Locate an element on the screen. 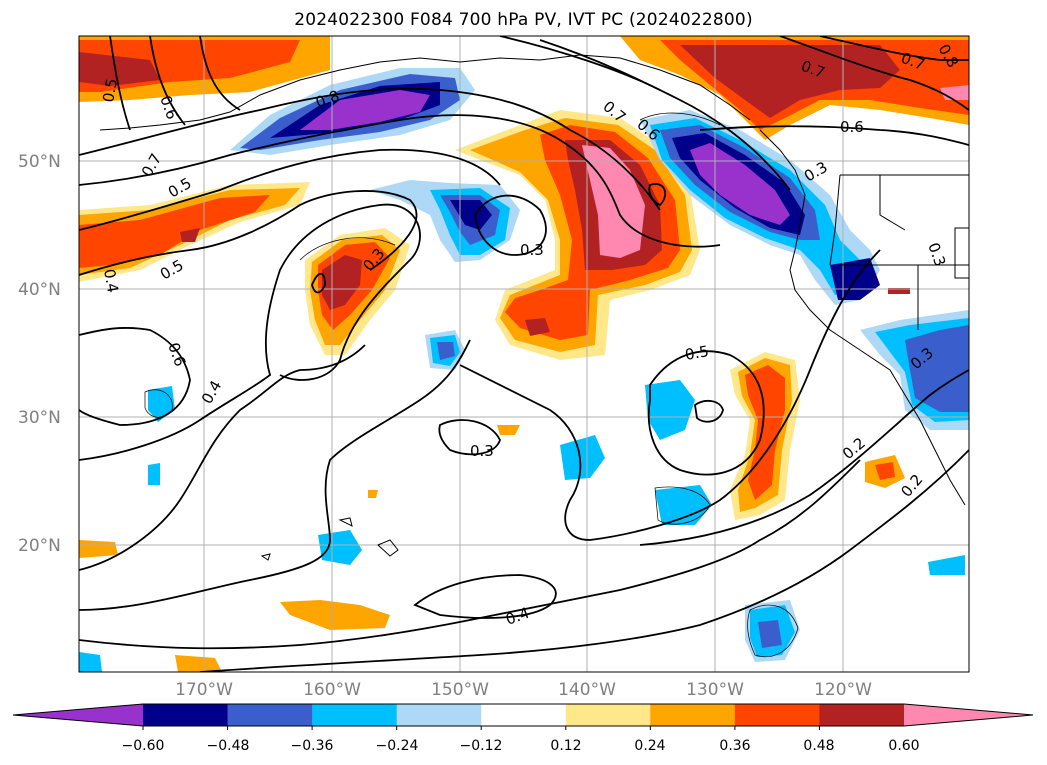 This screenshot has width=1047, height=765. lat-label-50n: 50°N is located at coordinates (39, 162).